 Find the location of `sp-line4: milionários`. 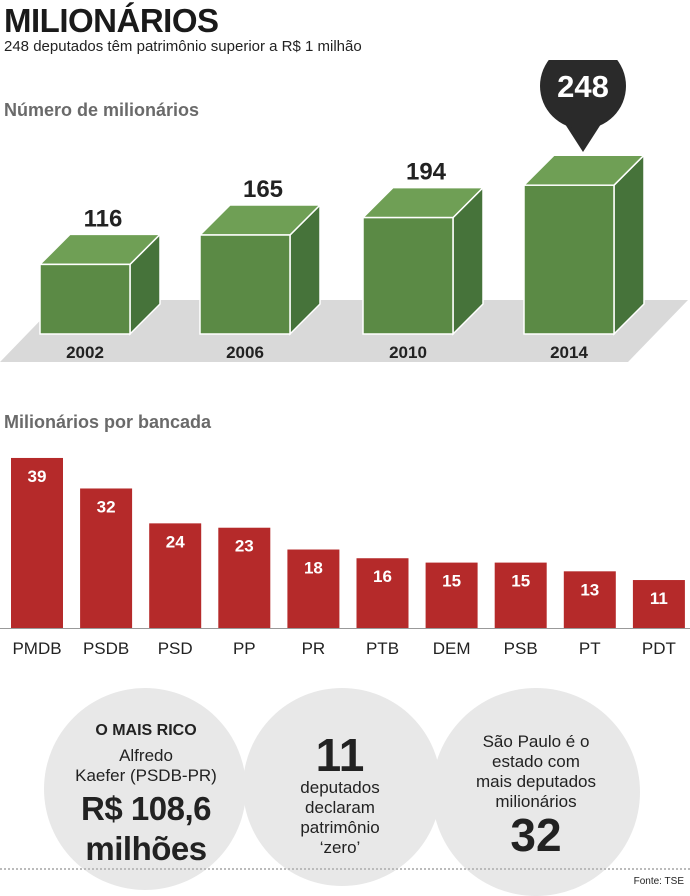

sp-line4: milionários is located at coordinates (536, 801).